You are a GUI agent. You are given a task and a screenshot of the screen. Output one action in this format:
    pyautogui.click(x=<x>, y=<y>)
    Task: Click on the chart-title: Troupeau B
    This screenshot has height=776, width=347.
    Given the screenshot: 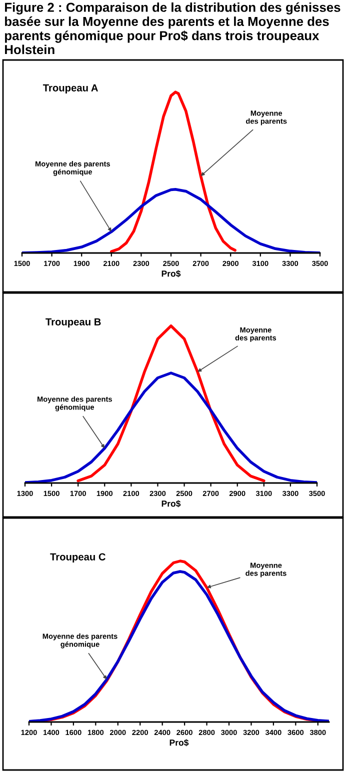 What is the action you would take?
    pyautogui.click(x=73, y=323)
    